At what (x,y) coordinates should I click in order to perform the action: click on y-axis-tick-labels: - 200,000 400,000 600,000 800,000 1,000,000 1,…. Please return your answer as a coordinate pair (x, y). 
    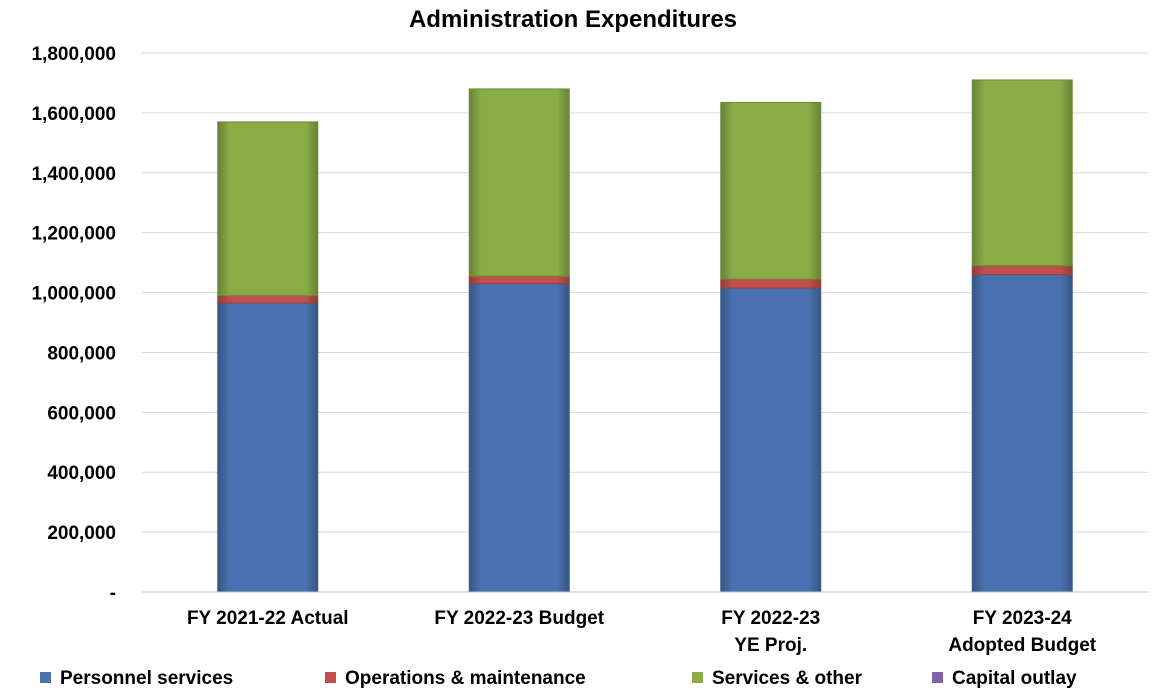
    Looking at the image, I should click on (73, 324).